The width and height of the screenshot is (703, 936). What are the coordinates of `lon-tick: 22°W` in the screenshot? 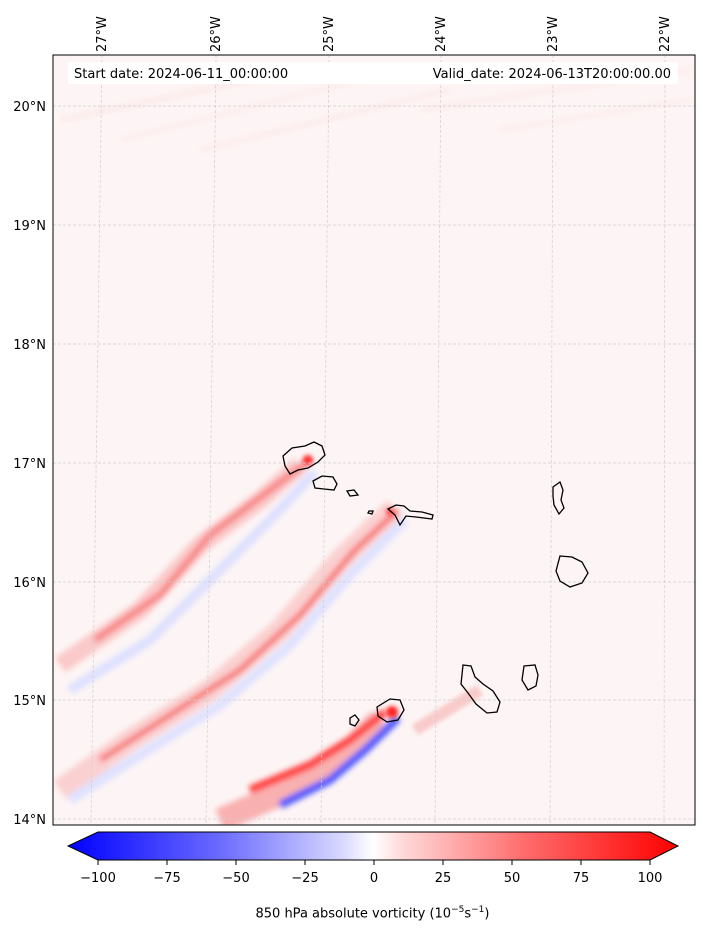 It's located at (665, 34).